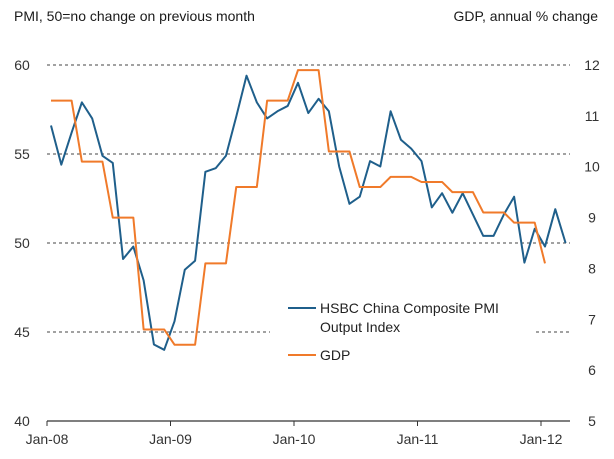 The height and width of the screenshot is (459, 614). I want to click on legend-pmi-label: HSBC China Composite PMI, so click(409, 308).